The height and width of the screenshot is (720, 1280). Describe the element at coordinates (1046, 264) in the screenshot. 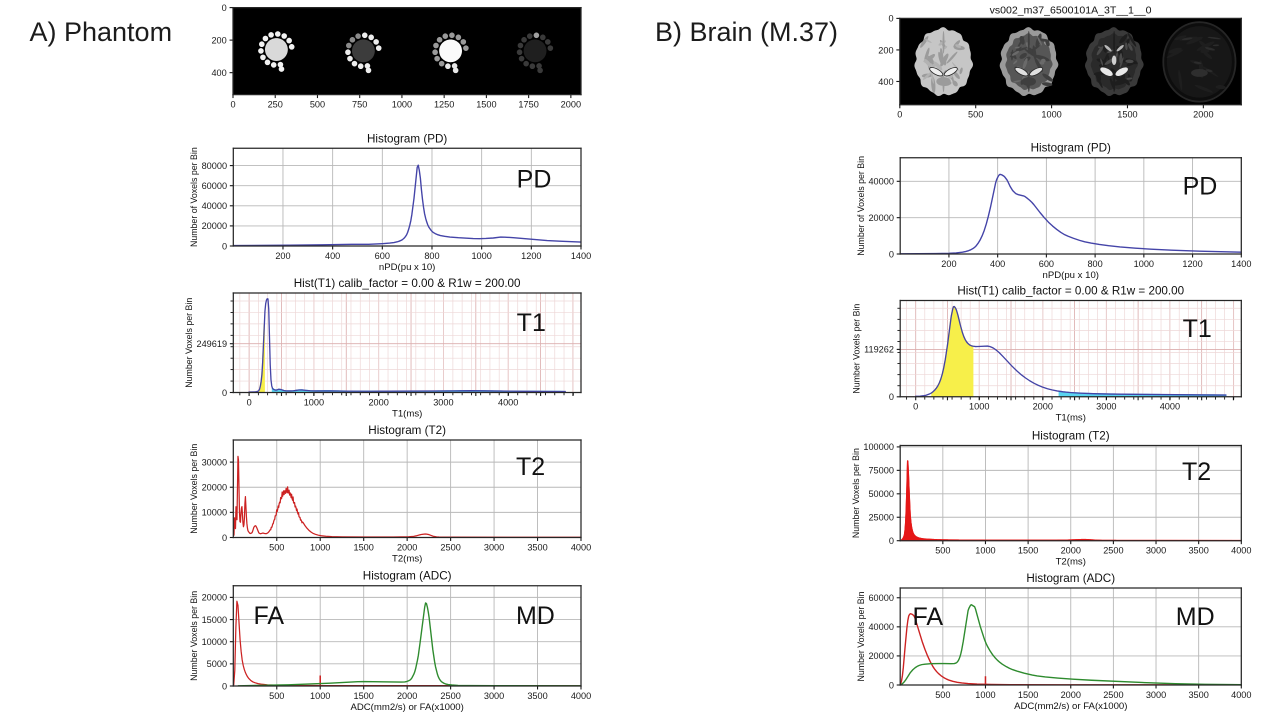

I see `svg-text: 600` at that location.